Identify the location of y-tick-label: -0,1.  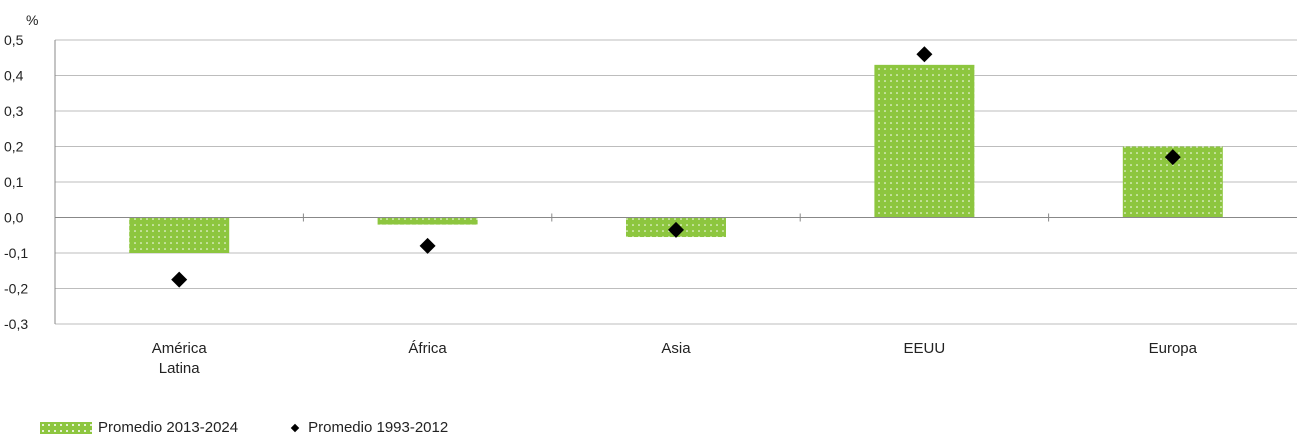
(16, 253).